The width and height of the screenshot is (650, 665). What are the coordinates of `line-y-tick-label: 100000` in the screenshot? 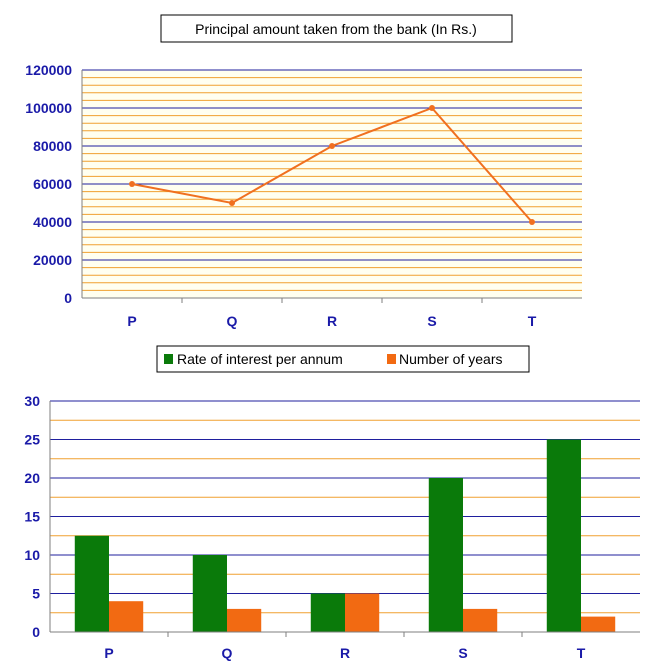 It's located at (48, 108).